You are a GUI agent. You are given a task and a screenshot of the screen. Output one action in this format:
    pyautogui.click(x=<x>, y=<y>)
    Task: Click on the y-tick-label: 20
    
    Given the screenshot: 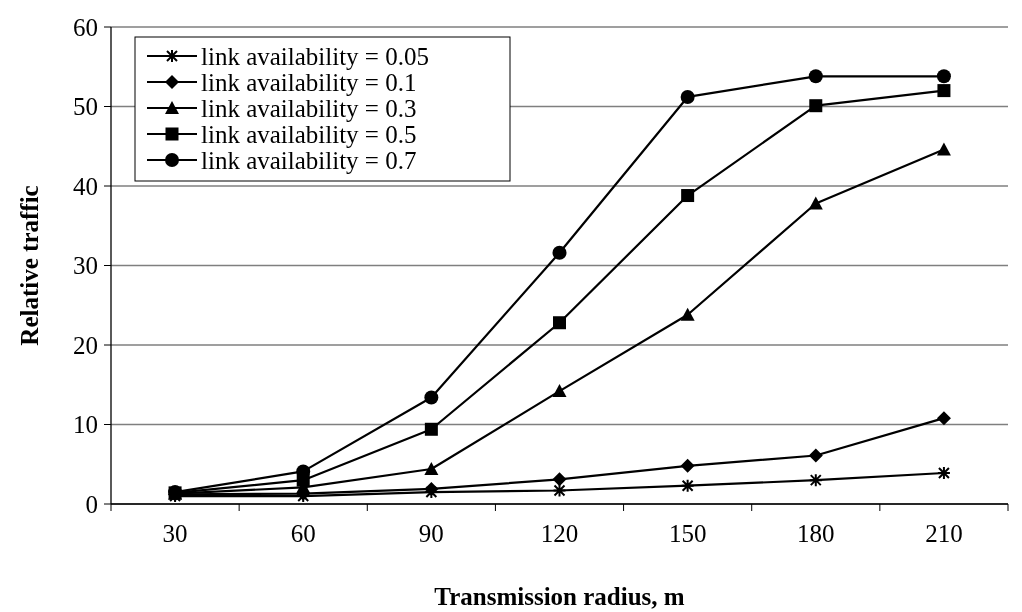 What is the action you would take?
    pyautogui.click(x=85, y=345)
    